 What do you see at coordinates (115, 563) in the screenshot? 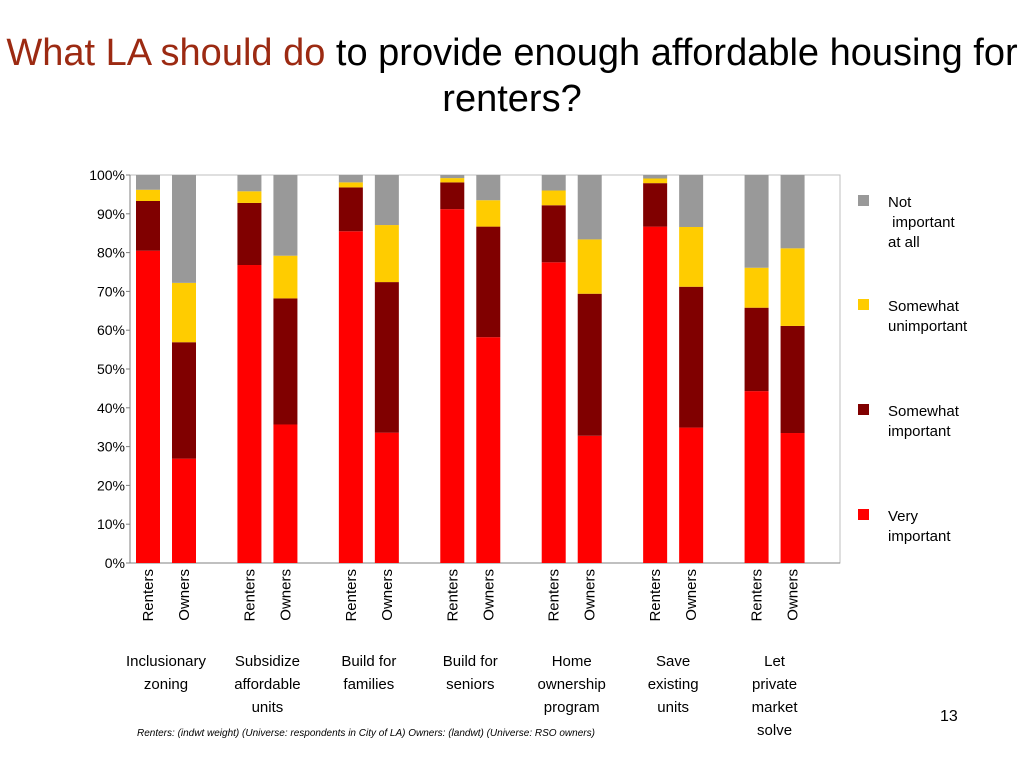
I see `y-tick-label: 0%` at bounding box center [115, 563].